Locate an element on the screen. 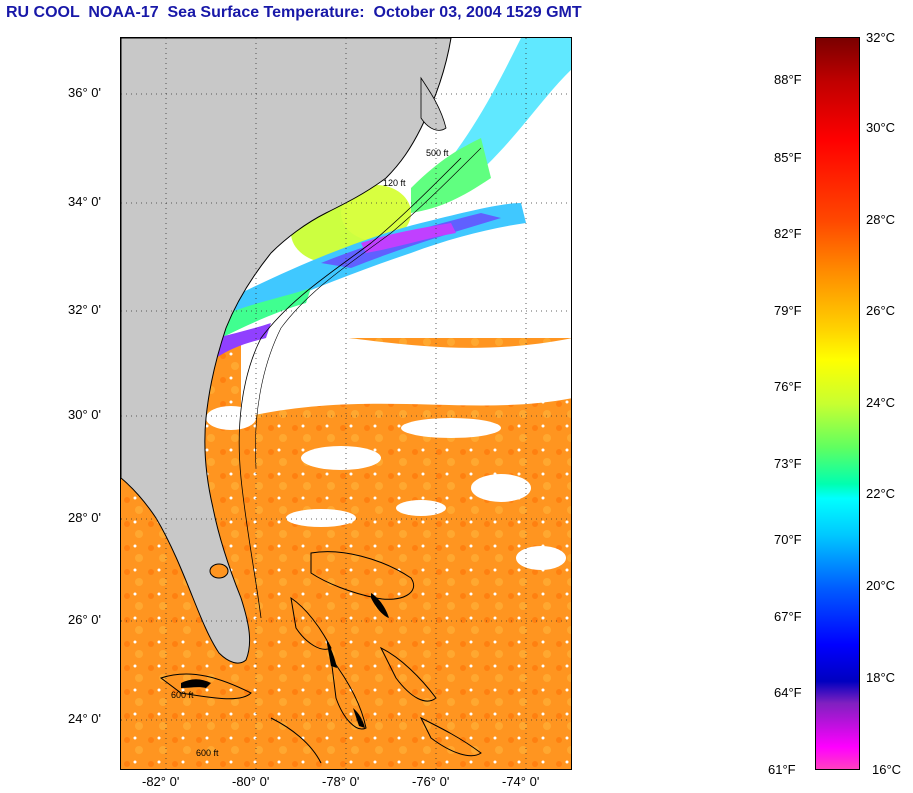 The height and width of the screenshot is (793, 913). longitude-label: -74° 0' is located at coordinates (521, 781).